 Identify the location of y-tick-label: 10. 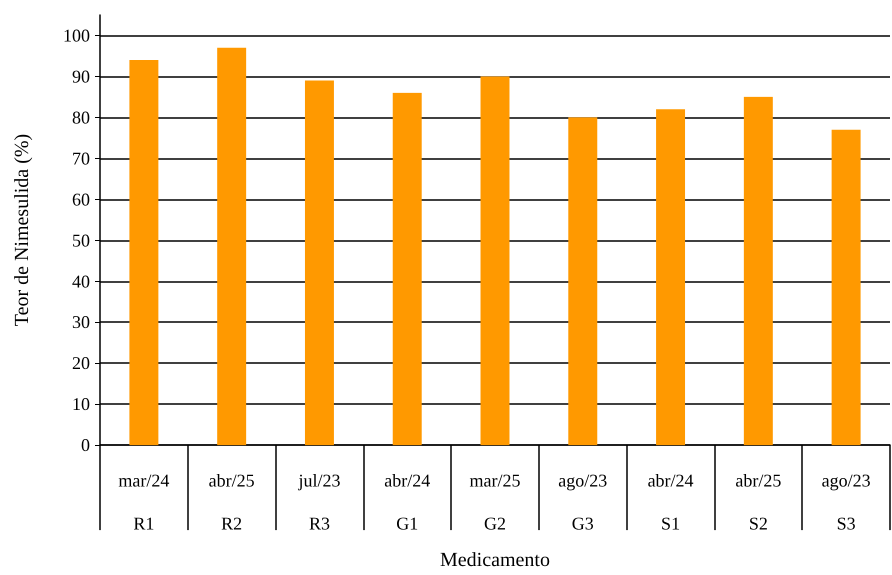
(81, 404).